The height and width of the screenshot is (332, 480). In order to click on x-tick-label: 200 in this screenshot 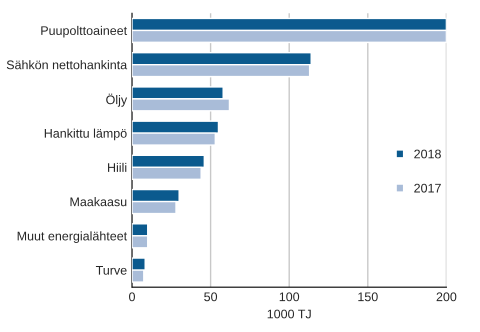, I will do `click(446, 297)`.